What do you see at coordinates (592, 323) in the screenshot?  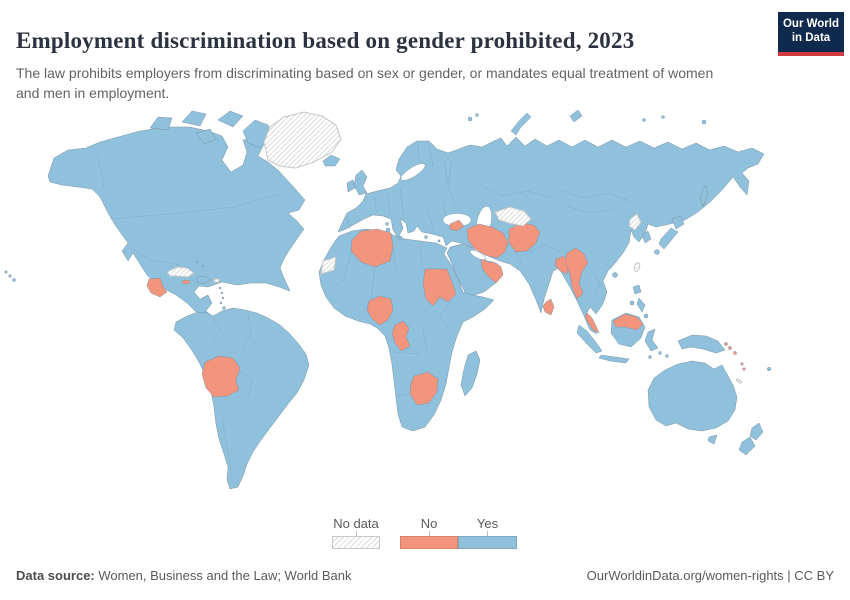 I see `country-malaysia-peninsular` at bounding box center [592, 323].